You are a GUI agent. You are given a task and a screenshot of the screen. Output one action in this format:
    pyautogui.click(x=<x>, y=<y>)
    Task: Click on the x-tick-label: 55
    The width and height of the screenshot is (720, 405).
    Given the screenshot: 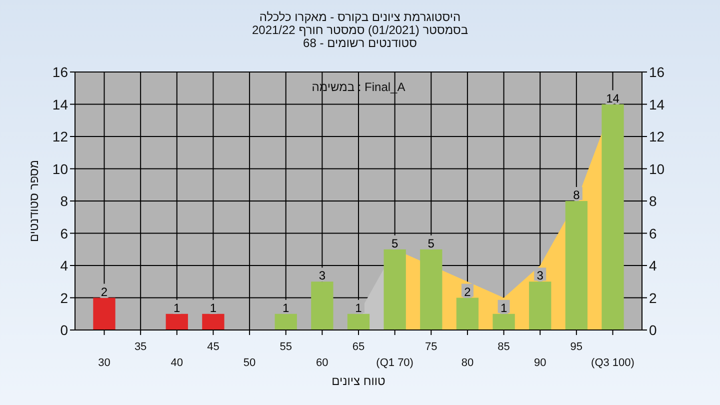 What is the action you would take?
    pyautogui.click(x=286, y=347)
    